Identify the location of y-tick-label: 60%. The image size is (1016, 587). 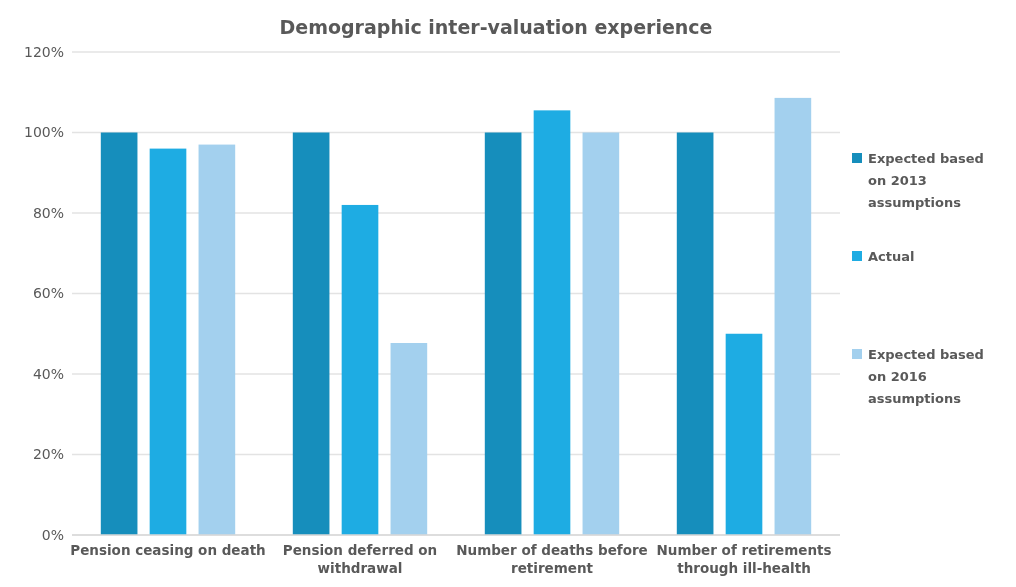
(48, 293).